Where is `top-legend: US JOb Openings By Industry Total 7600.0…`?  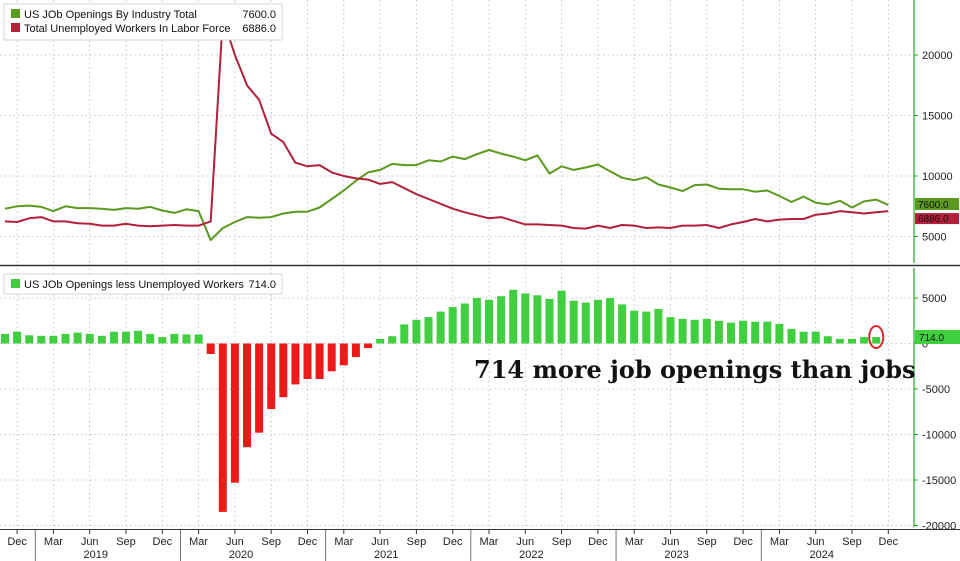 top-legend: US JOb Openings By Industry Total 7600.0… is located at coordinates (143, 22).